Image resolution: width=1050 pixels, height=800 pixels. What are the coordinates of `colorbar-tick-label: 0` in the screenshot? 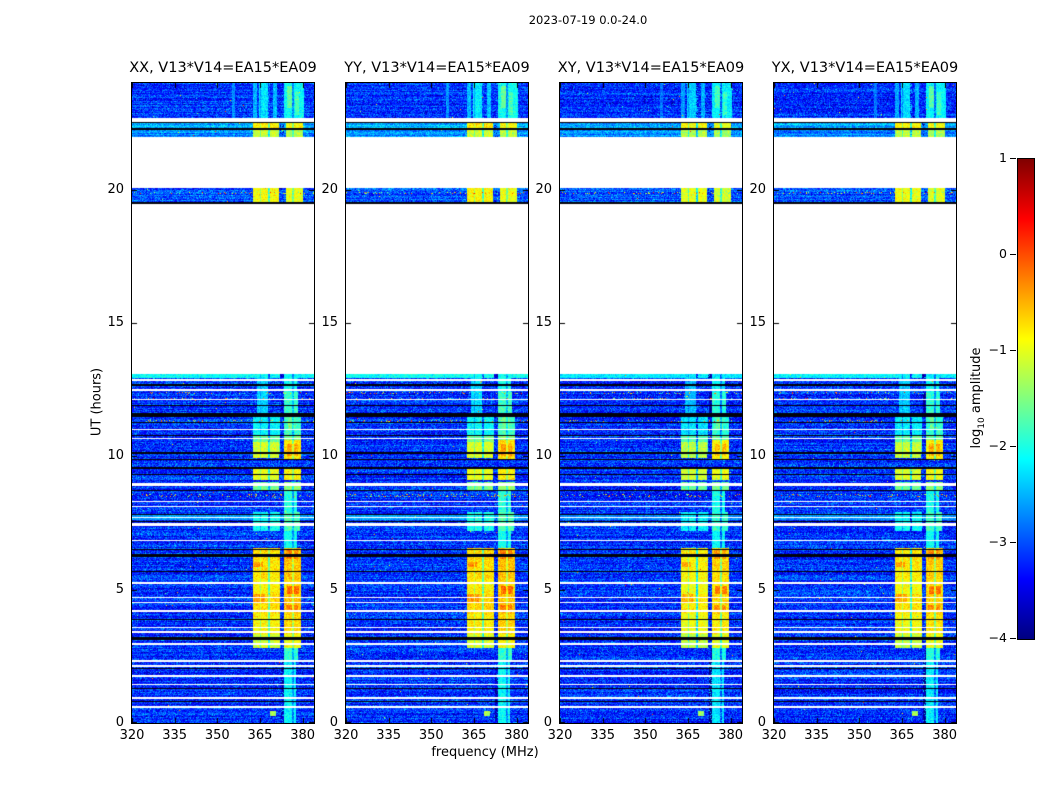 It's located at (1003, 253).